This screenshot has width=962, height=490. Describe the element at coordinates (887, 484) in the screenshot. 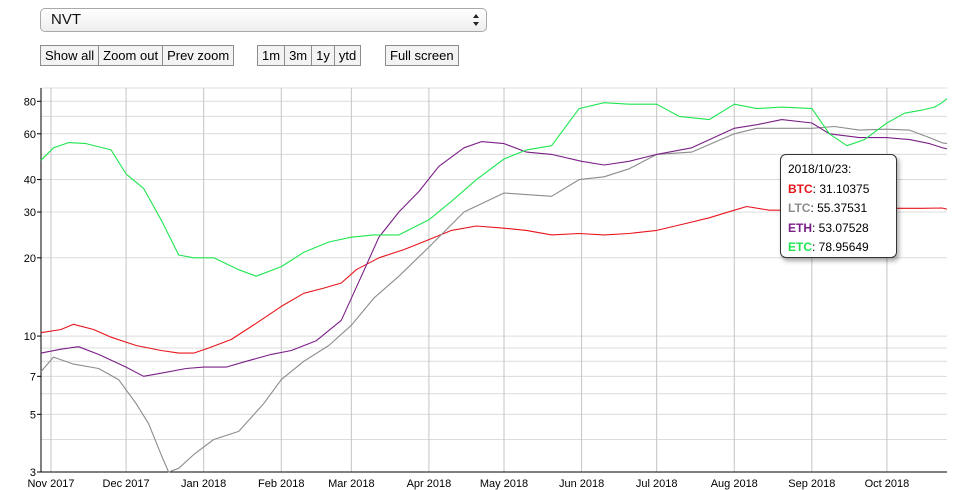

I see `x-tick-label: Oct 2018` at that location.